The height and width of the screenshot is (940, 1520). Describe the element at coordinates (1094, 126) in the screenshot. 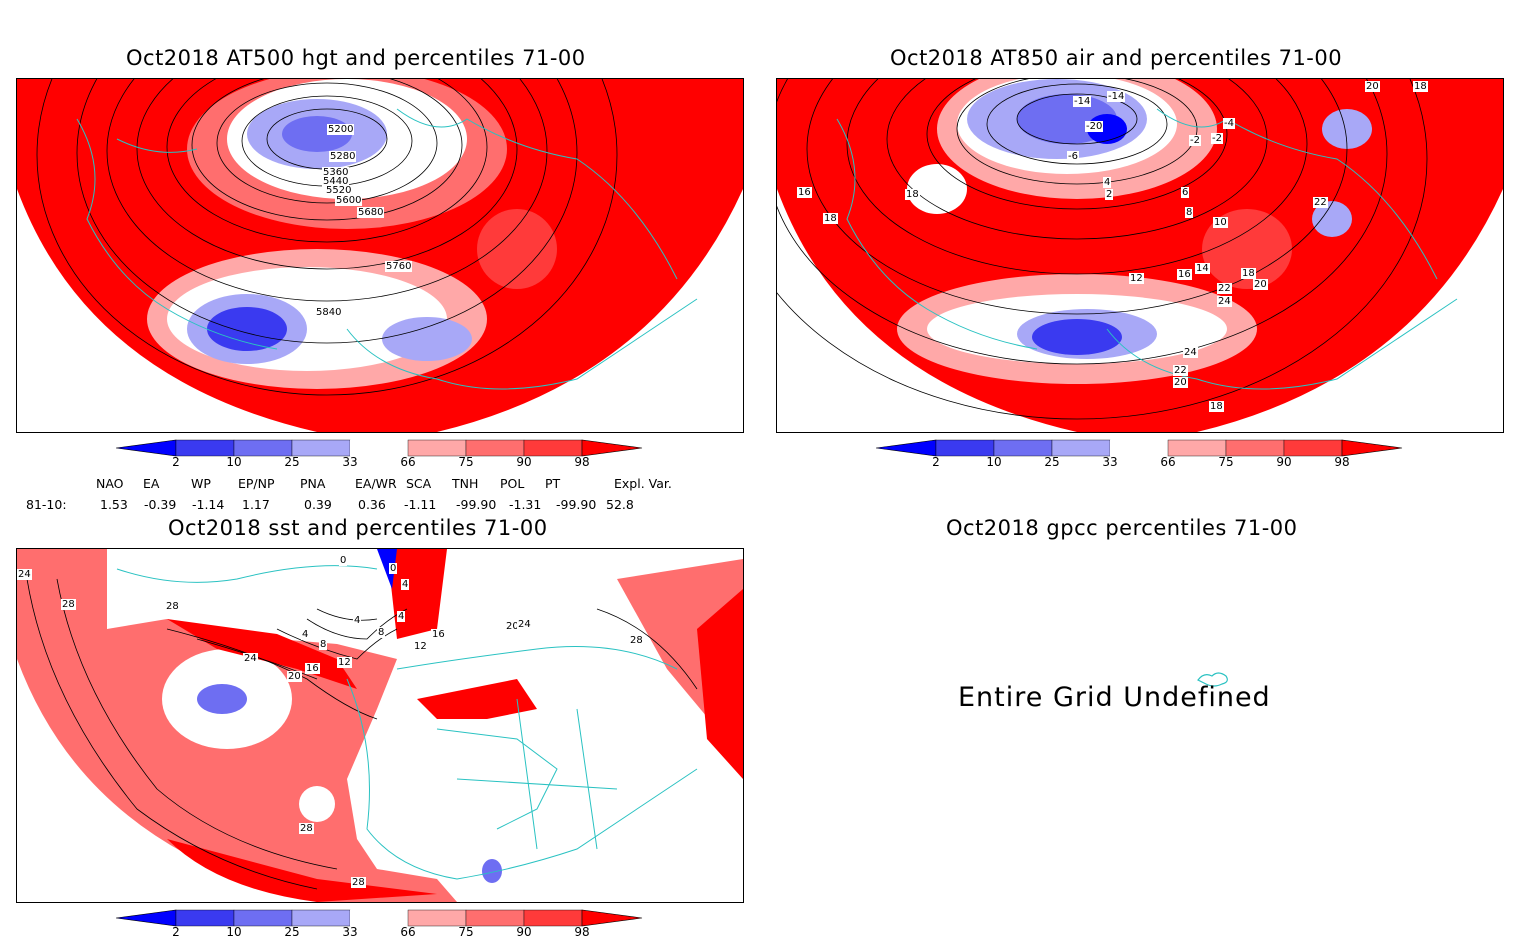

I see `contour-label: -20` at that location.